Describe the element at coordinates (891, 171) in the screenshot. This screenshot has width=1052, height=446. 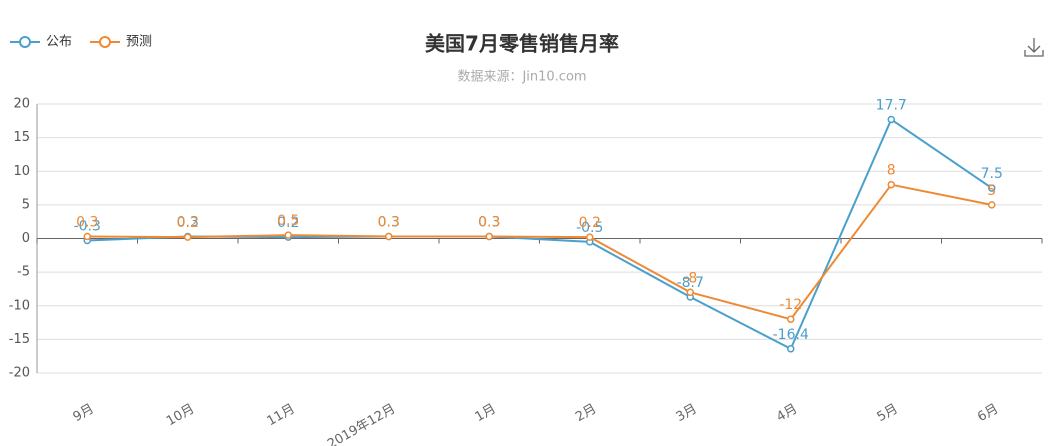
I see `data-label: 8` at that location.